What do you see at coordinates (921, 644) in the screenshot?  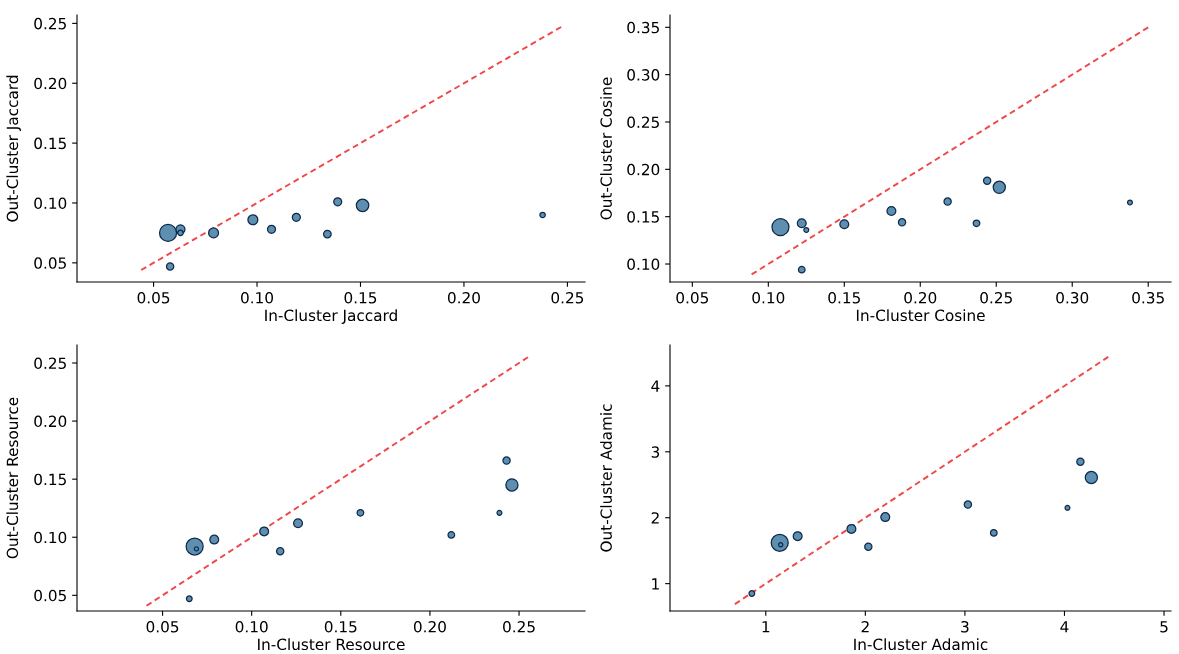 I see `x-axis-title: In-Cluster Adamic` at bounding box center [921, 644].